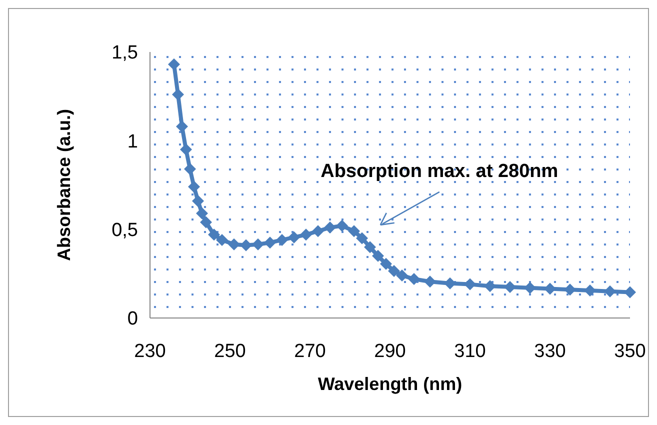 The image size is (657, 425). Describe the element at coordinates (550, 351) in the screenshot. I see `x-tick-label: 330` at that location.